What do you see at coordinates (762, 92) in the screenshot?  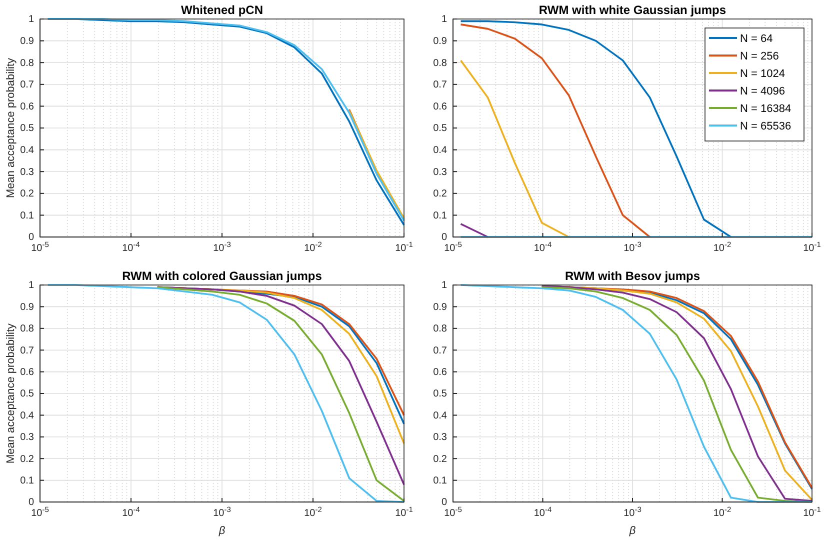 I see `legend-label: N = 4096` at bounding box center [762, 92].